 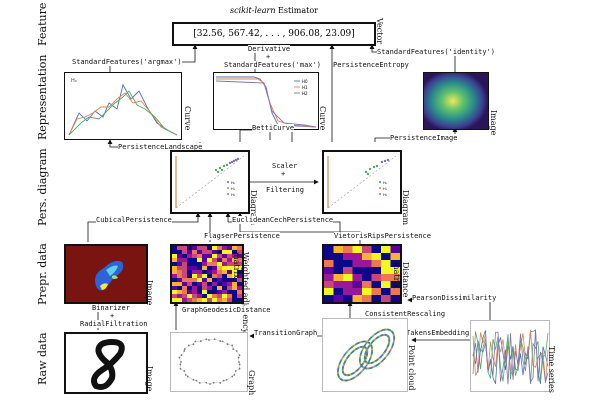 I want to click on graph-panel, so click(x=209, y=362).